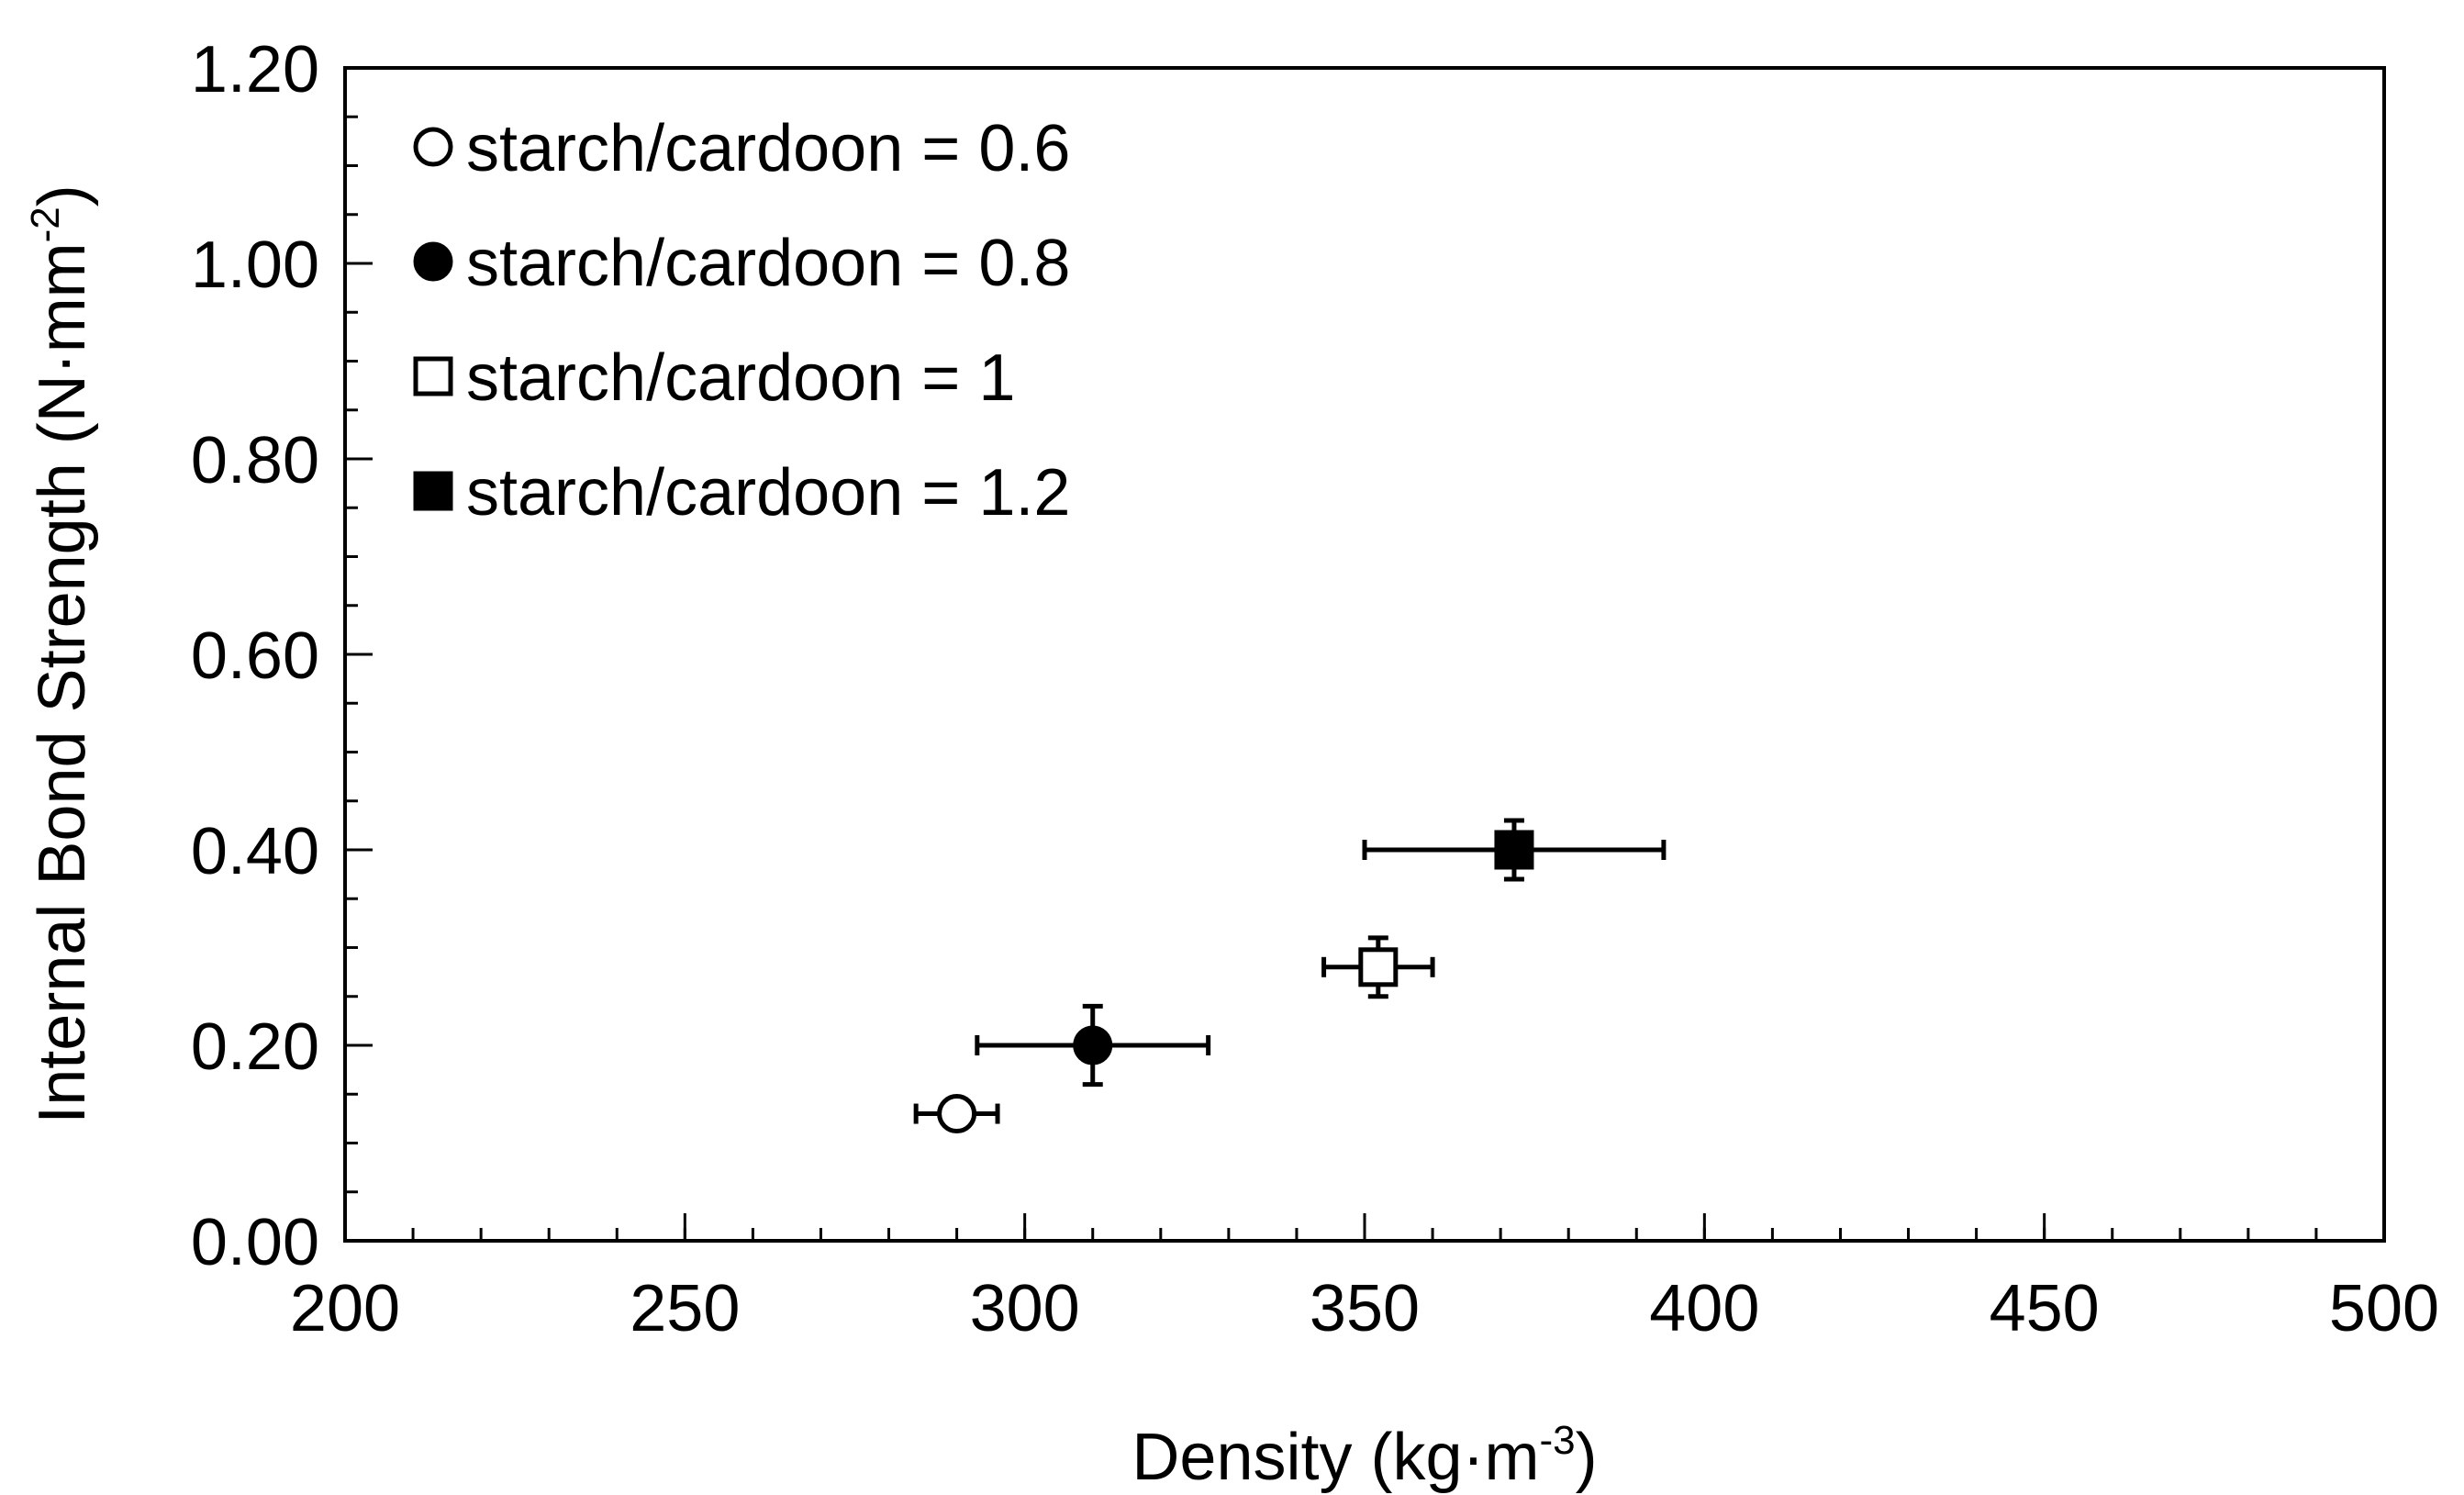  What do you see at coordinates (768, 493) in the screenshot?
I see `legend-label: starch/cardoon = 1.2` at bounding box center [768, 493].